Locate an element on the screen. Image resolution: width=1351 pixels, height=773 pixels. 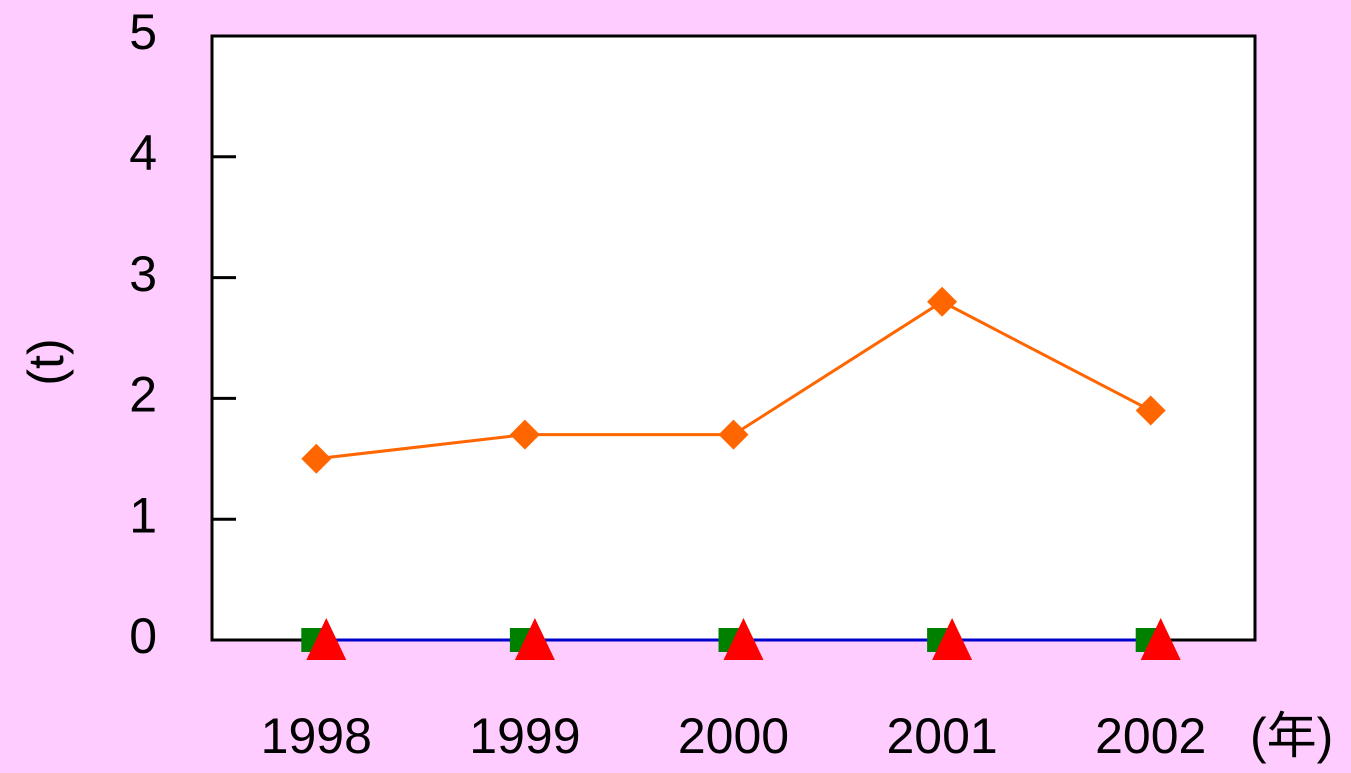
x-tick-label: 2001 is located at coordinates (941, 736).